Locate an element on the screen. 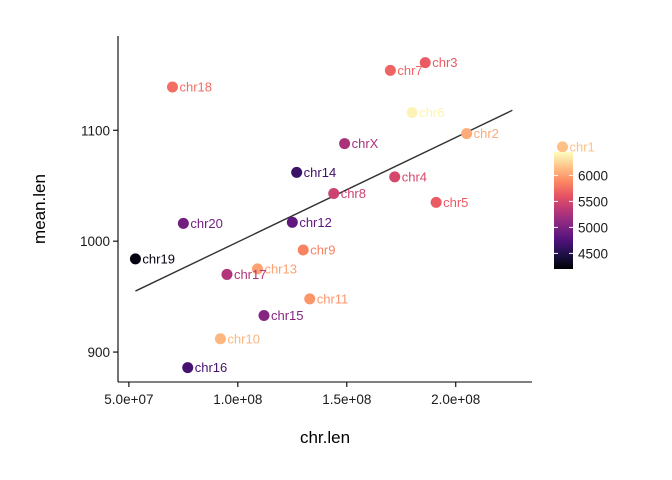 The width and height of the screenshot is (672, 480). colorbar is located at coordinates (563, 210).